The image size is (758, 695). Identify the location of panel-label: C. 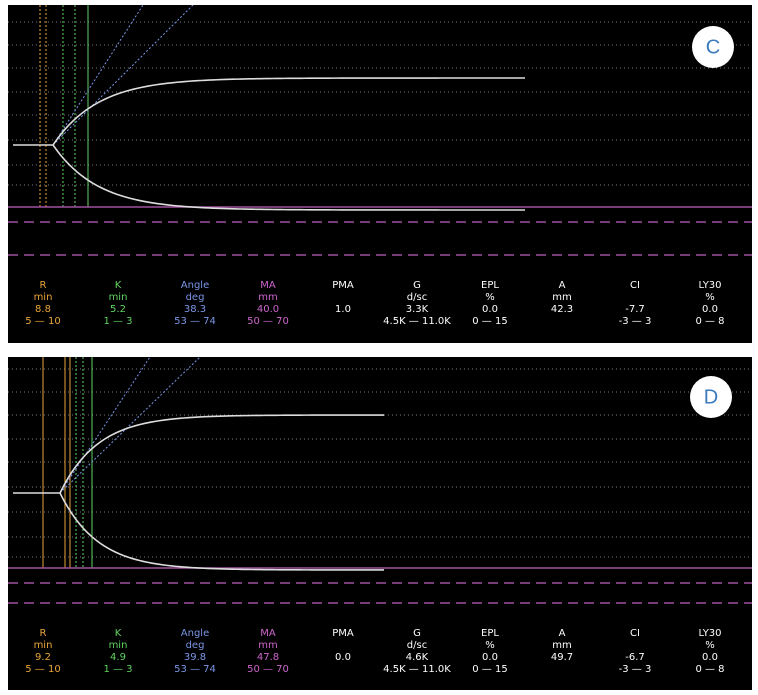
(713, 47).